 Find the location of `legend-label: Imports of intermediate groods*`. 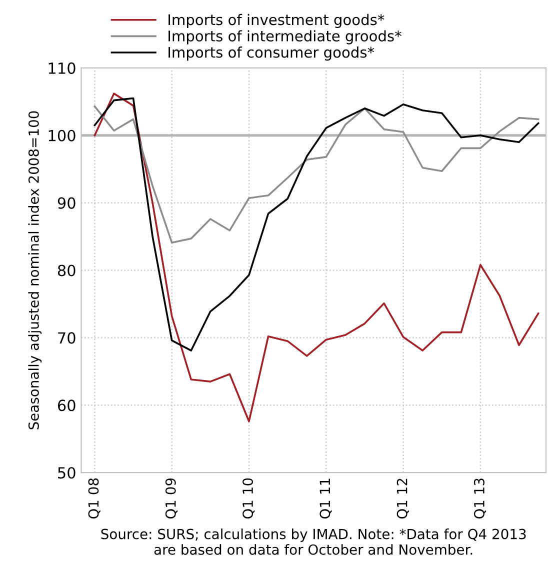

legend-label: Imports of intermediate groods* is located at coordinates (285, 37).